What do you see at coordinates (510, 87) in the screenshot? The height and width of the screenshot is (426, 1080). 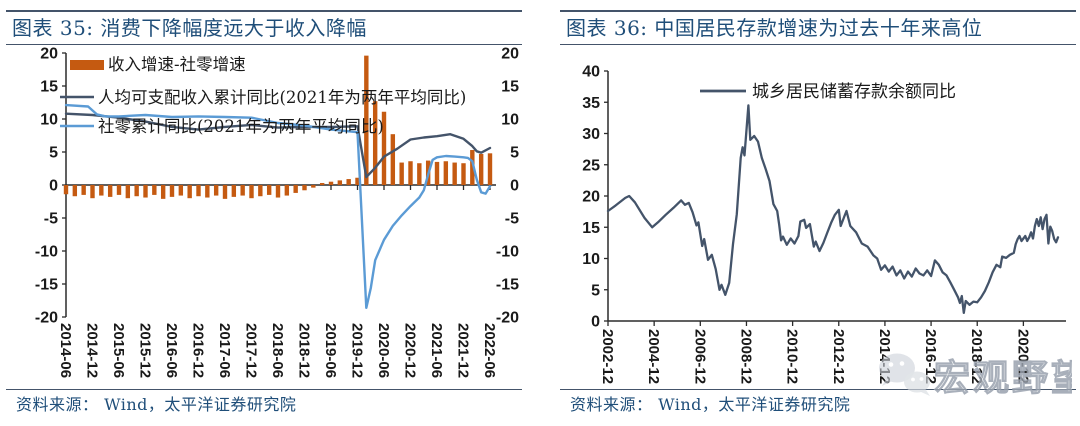 I see `y-tick-label-right: 15` at bounding box center [510, 87].